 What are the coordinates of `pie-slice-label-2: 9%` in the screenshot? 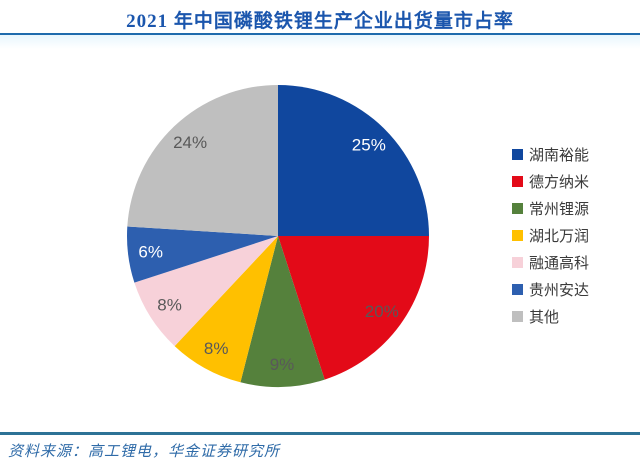 It's located at (282, 364).